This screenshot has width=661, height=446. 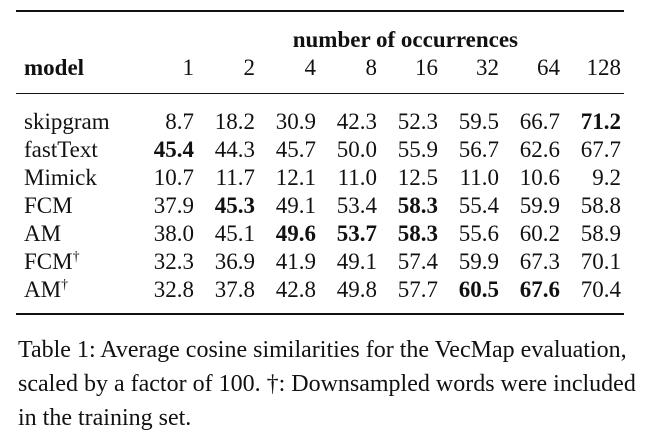 I want to click on value-cell: 60.5, so click(x=478, y=289).